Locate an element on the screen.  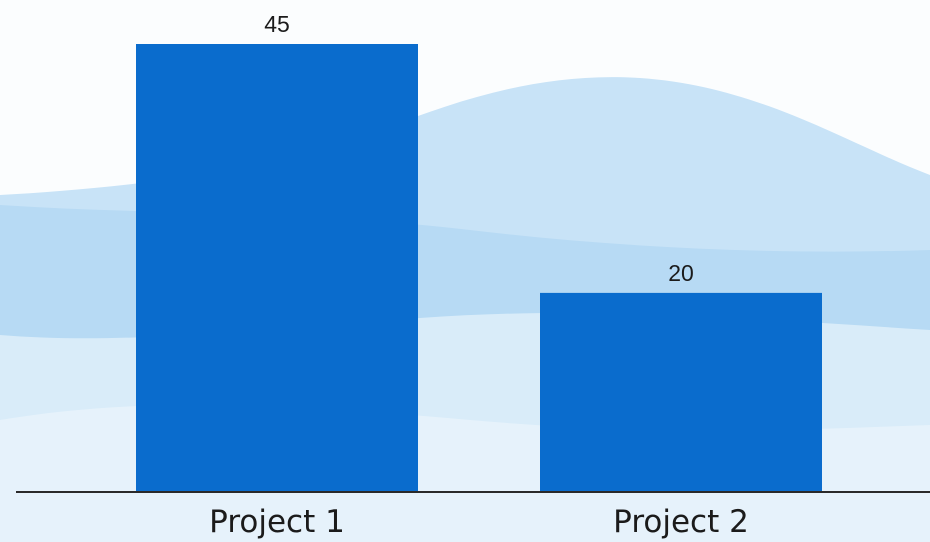
category-label-2: Project 2 is located at coordinates (681, 522).